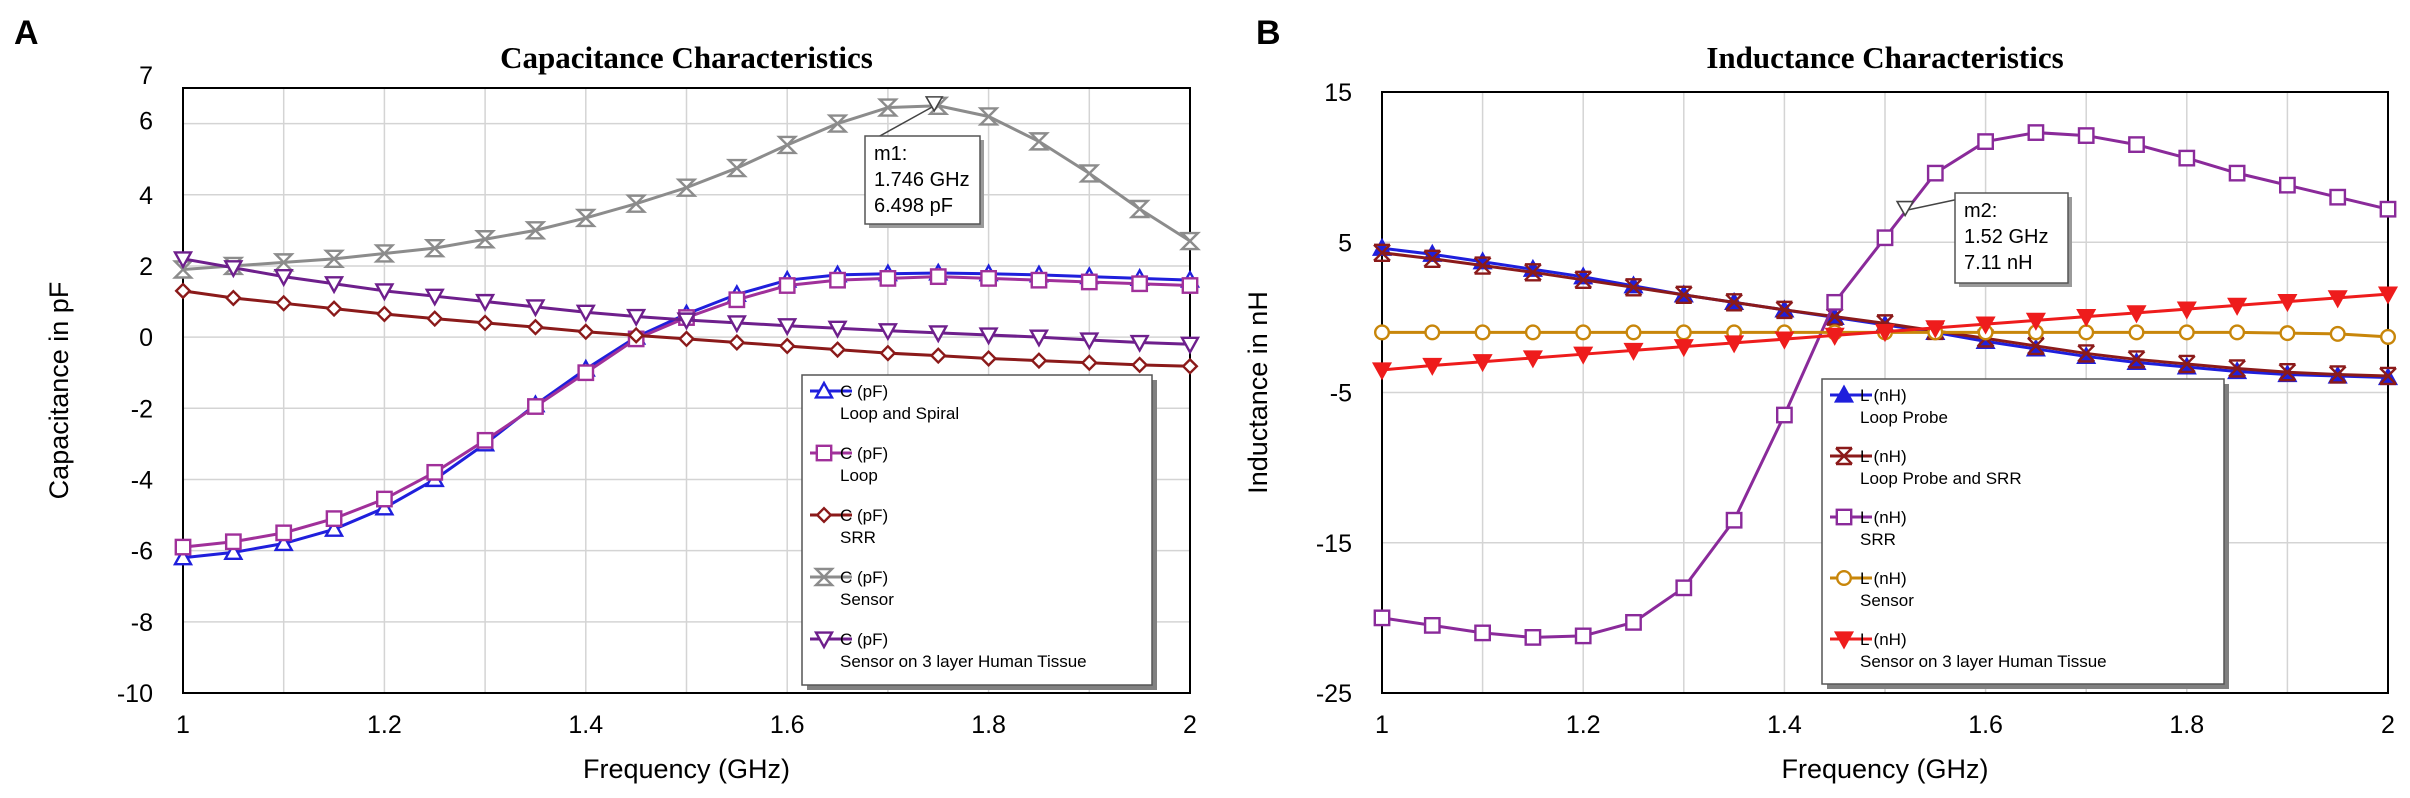 This screenshot has height=798, width=2410. What do you see at coordinates (1926, 467) in the screenshot?
I see `legend-item: L (nH) Loop Probe and SRR` at bounding box center [1926, 467].